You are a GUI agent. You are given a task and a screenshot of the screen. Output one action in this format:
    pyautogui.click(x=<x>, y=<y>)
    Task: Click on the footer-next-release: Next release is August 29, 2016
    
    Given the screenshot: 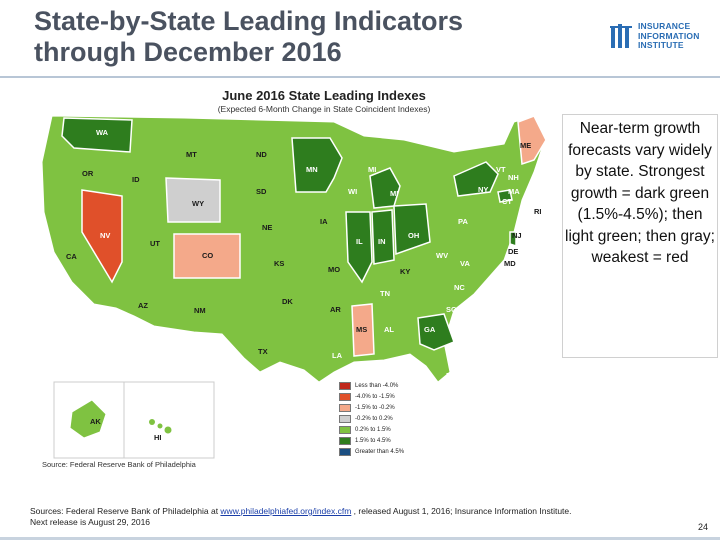 What is the action you would take?
    pyautogui.click(x=90, y=522)
    